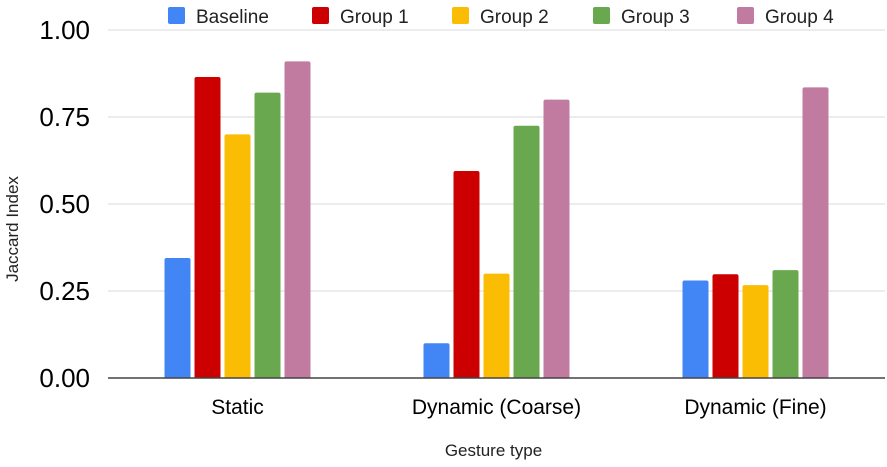  I want to click on legend-label: Group 4, so click(799, 17).